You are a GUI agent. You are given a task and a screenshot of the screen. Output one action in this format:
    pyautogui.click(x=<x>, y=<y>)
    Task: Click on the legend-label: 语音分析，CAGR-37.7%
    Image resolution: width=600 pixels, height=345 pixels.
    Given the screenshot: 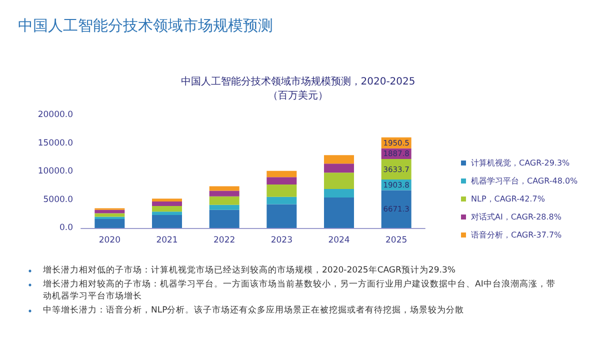 What is the action you would take?
    pyautogui.click(x=516, y=235)
    